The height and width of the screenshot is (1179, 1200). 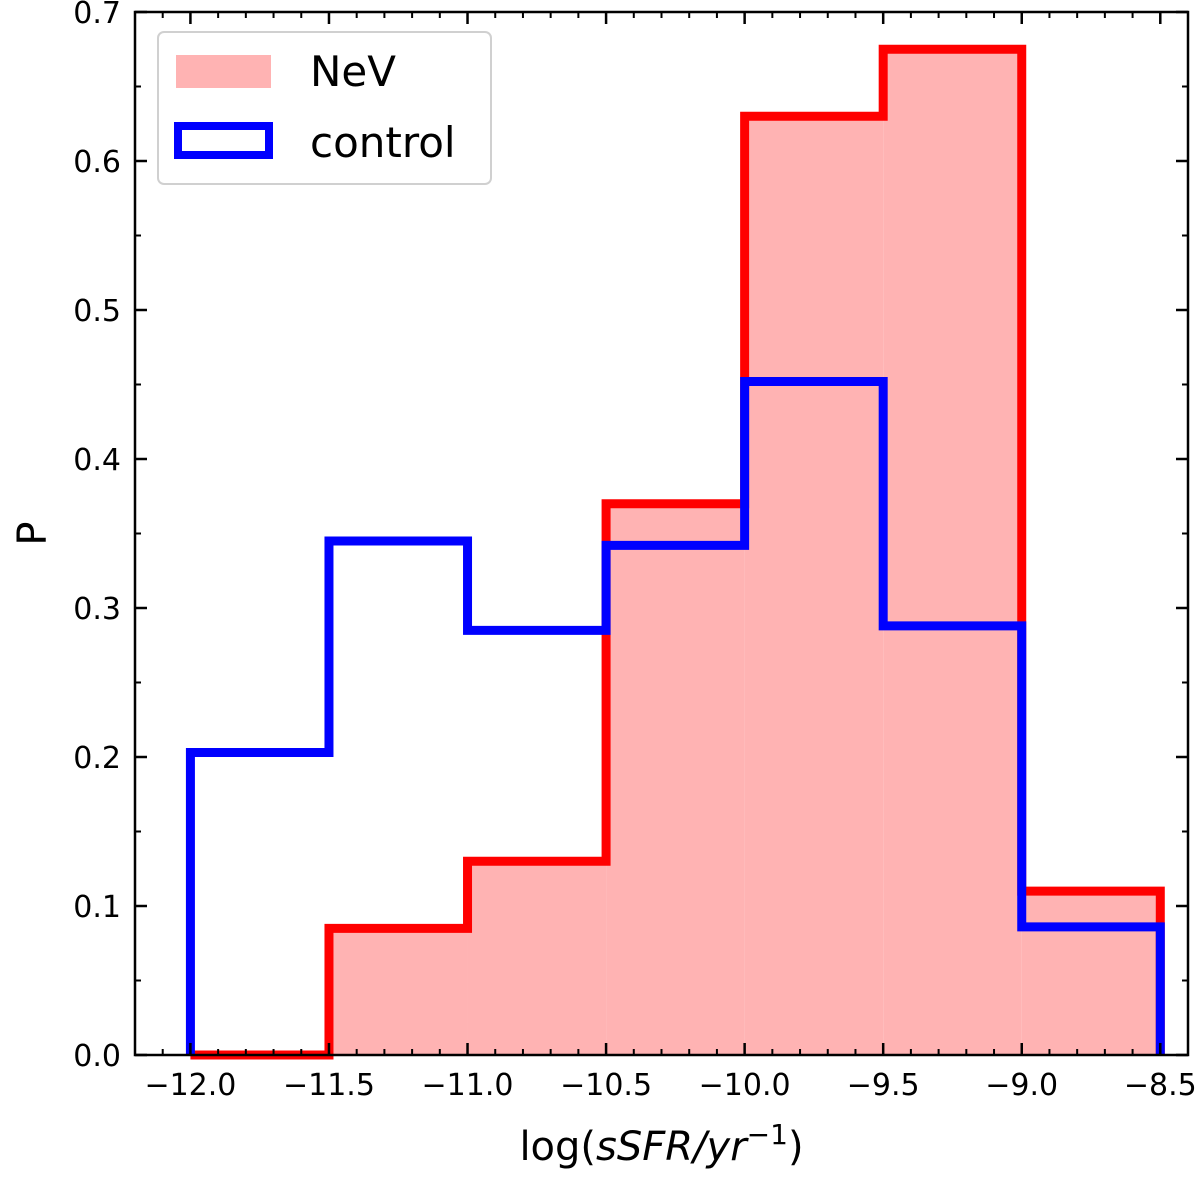 What do you see at coordinates (745, 1085) in the screenshot?
I see `x-tick-label: −10.0` at bounding box center [745, 1085].